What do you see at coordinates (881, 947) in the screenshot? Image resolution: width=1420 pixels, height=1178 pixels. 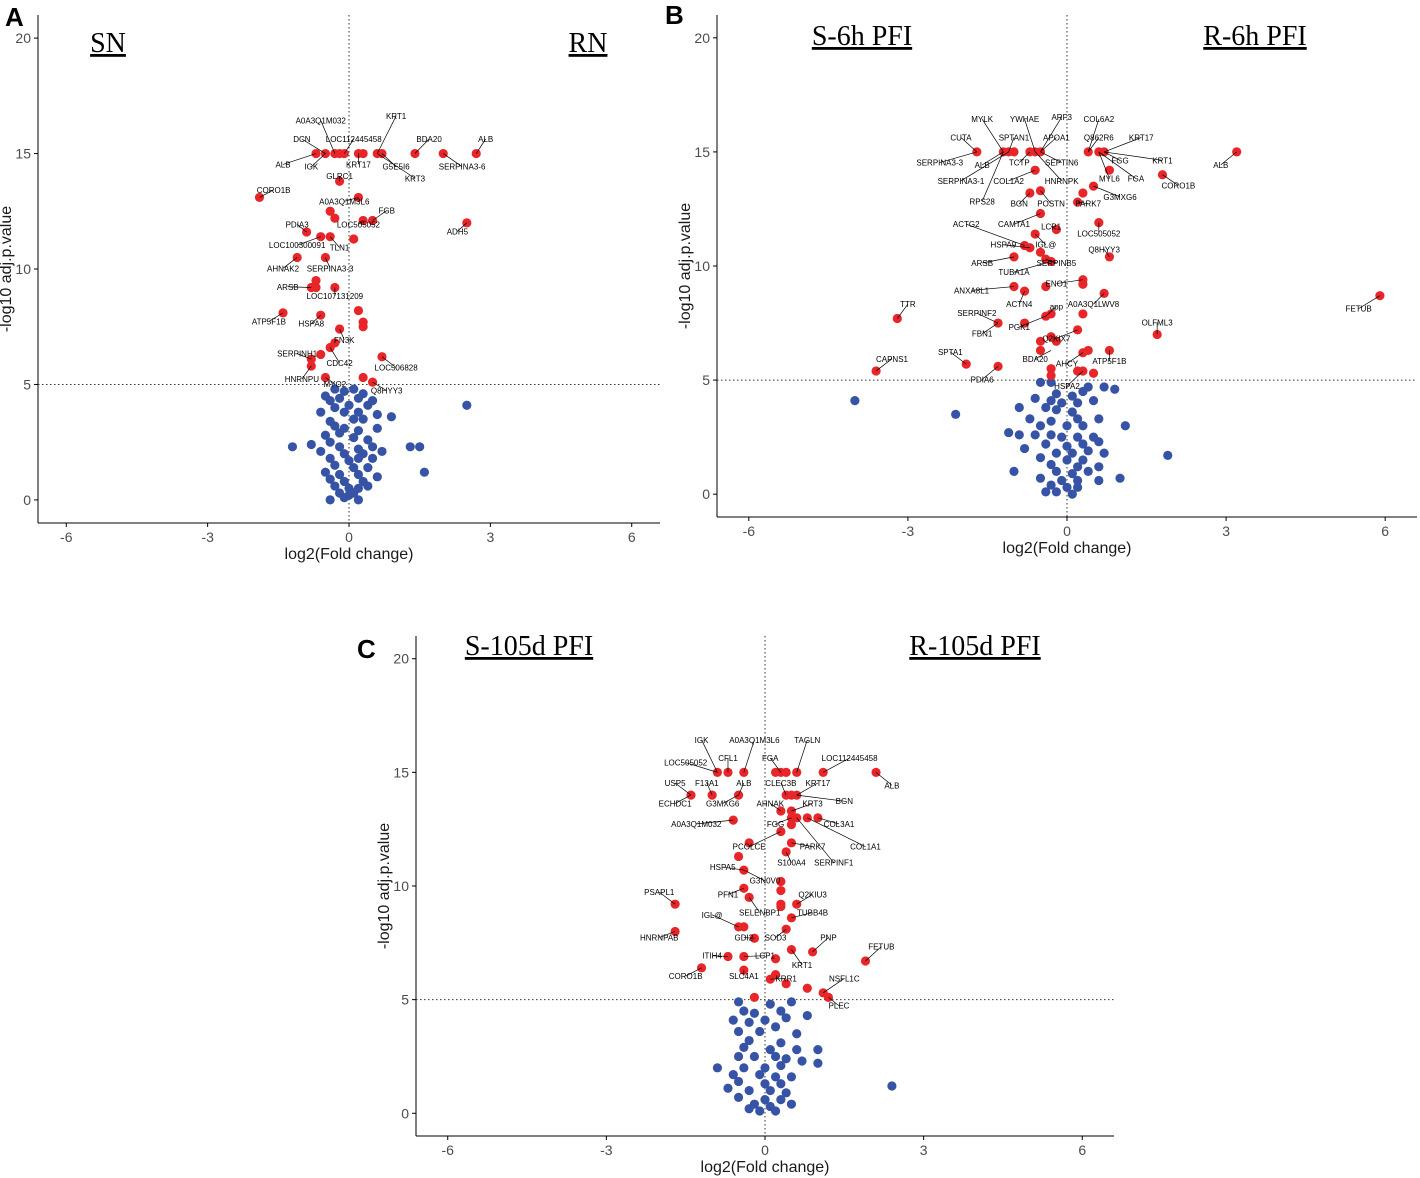 I see `gene-label: FETUB` at bounding box center [881, 947].